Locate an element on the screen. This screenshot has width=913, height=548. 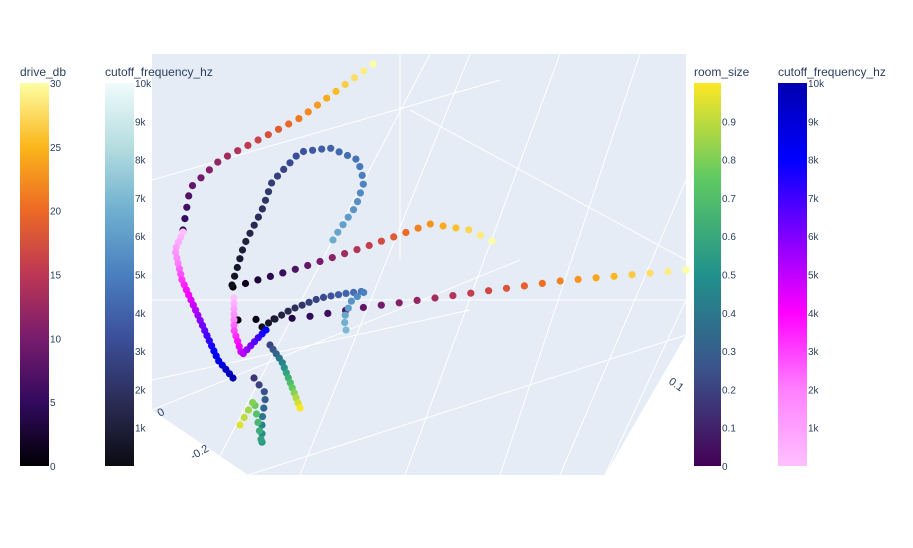
colorbar-tick-label: 0.2 is located at coordinates (729, 390).